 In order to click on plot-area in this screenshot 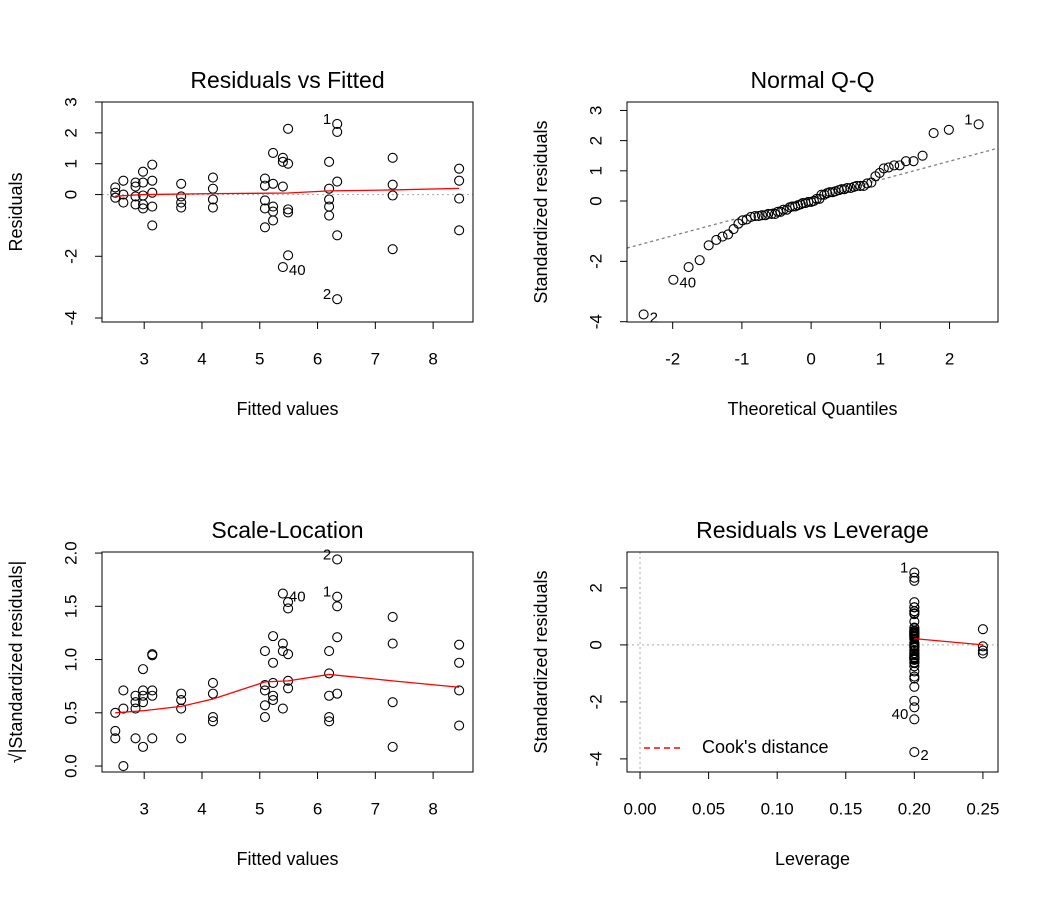, I will do `click(287, 211)`.